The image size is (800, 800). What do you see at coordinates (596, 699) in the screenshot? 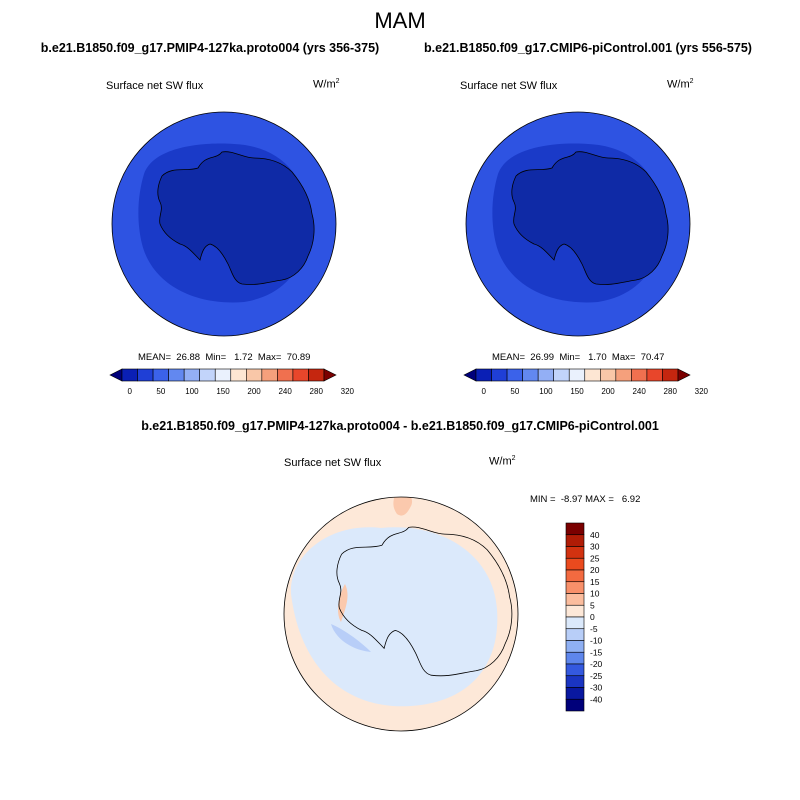
I see `colorbar-tick-label: -40` at bounding box center [596, 699].